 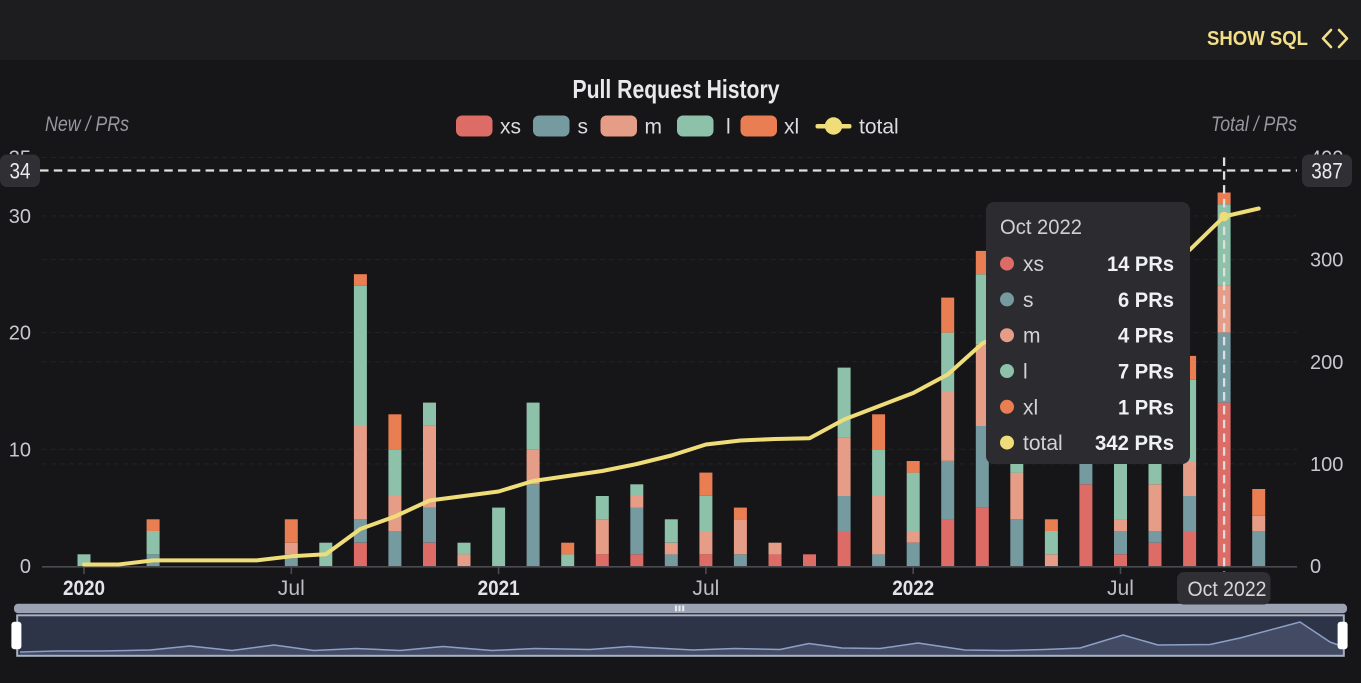 What do you see at coordinates (1327, 171) in the screenshot?
I see `svg-text: 387` at bounding box center [1327, 171].